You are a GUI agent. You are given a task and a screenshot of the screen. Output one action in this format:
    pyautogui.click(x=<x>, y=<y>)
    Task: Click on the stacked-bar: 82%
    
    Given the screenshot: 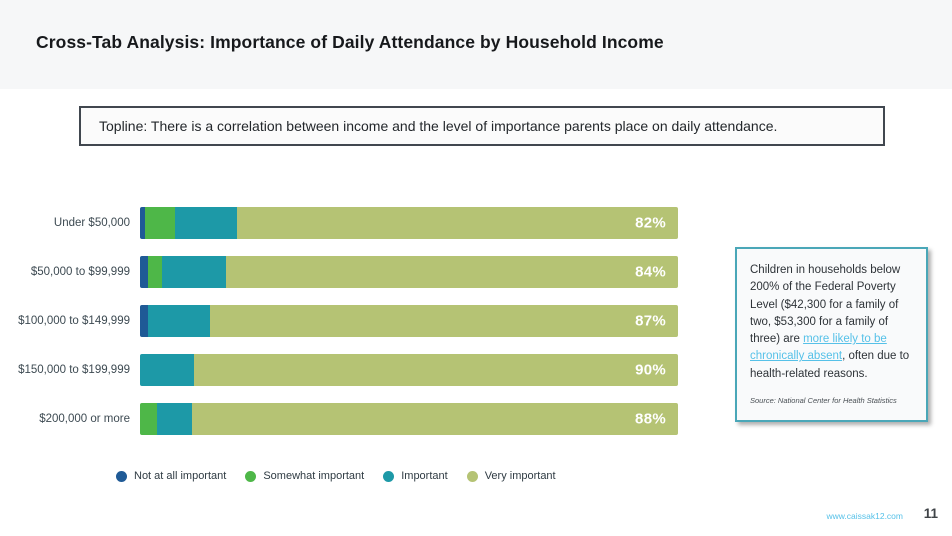 What is the action you would take?
    pyautogui.click(x=409, y=223)
    